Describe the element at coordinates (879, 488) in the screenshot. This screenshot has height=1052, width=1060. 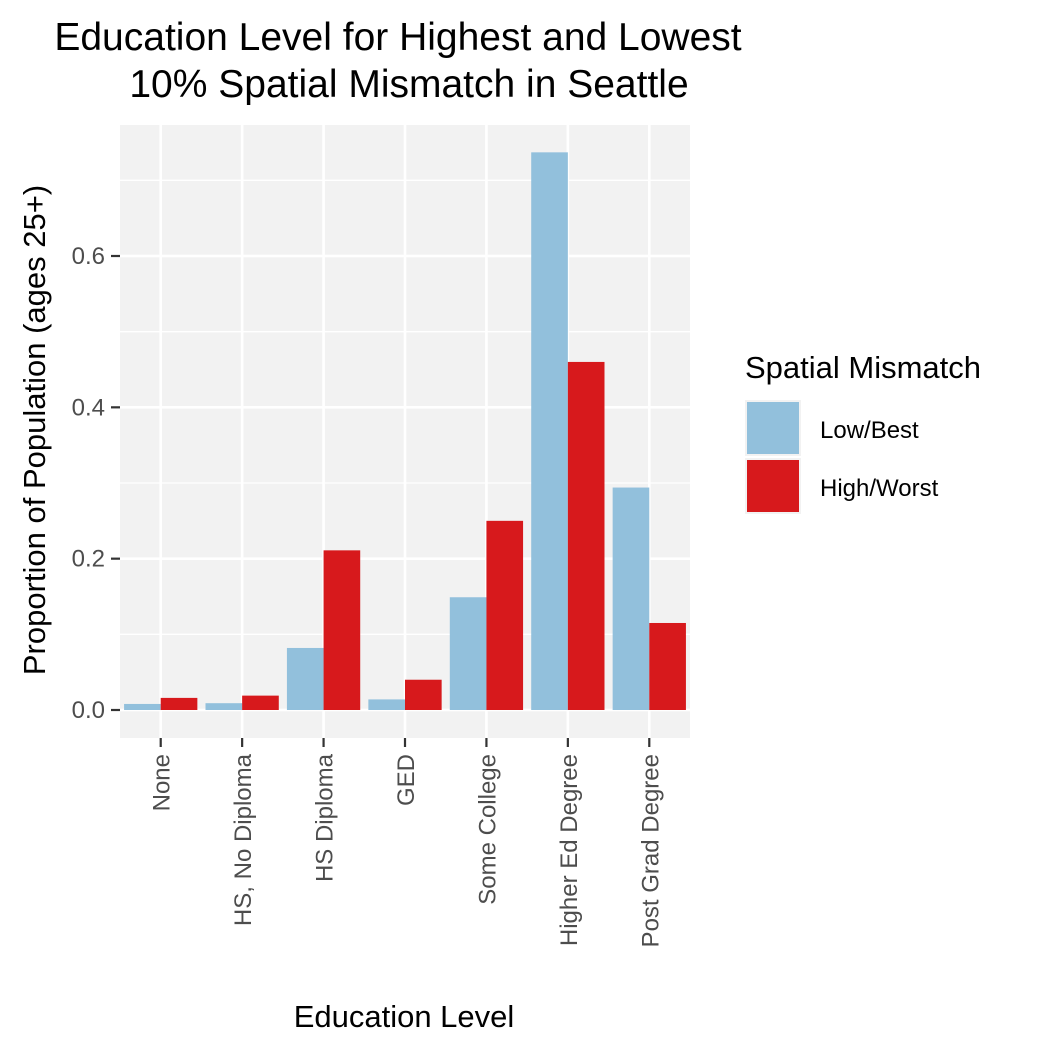
I see `legend-label-1: High/Worst` at that location.